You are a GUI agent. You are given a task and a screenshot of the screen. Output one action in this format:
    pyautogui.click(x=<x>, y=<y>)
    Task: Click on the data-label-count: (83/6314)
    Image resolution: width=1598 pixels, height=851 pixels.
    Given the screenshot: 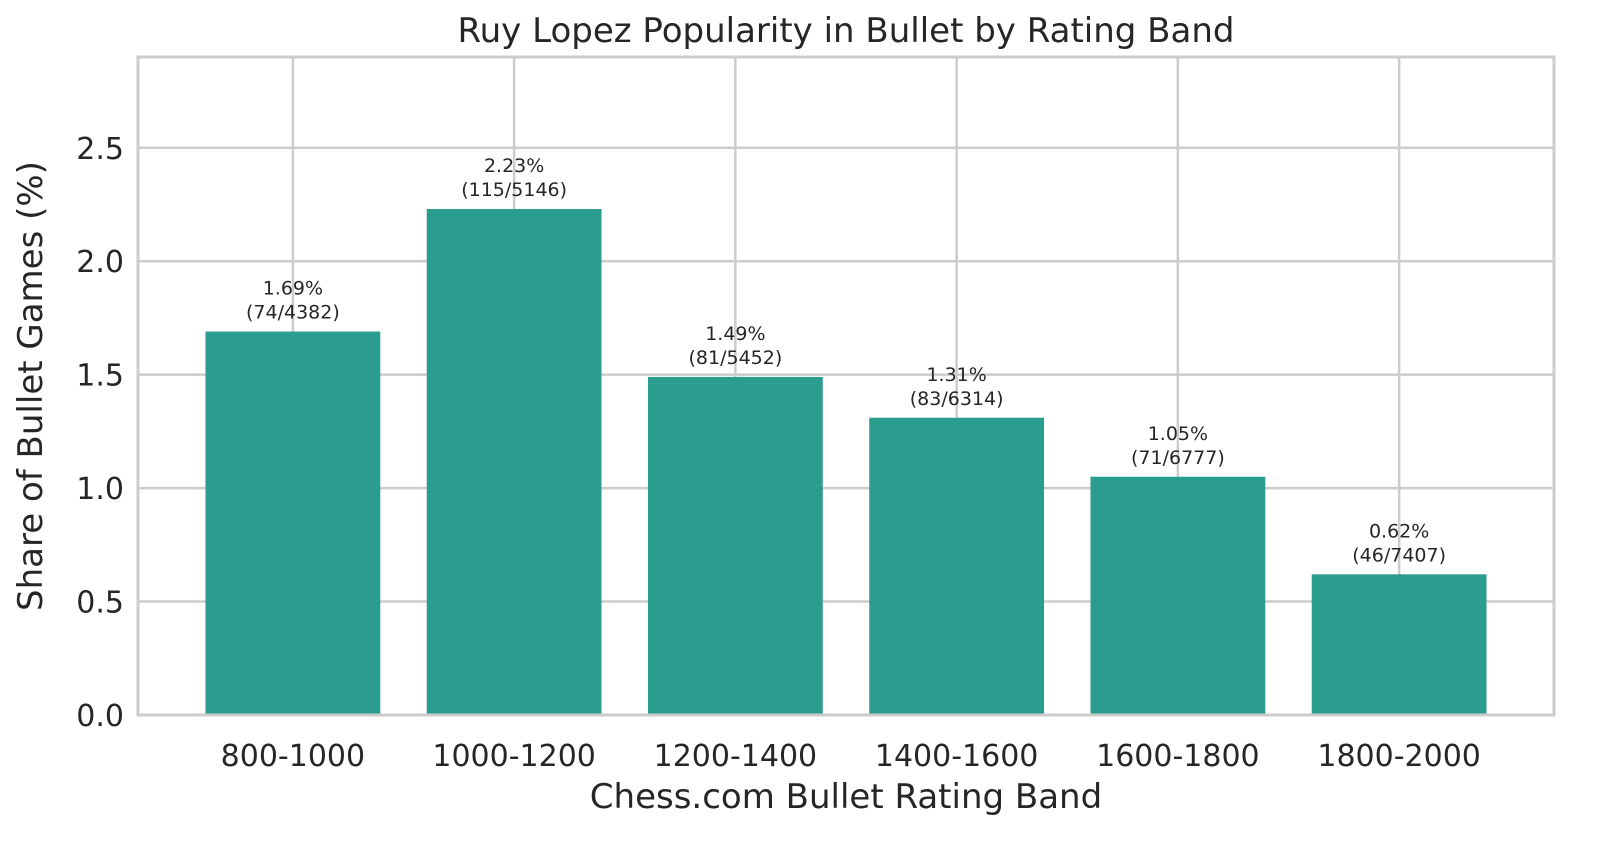 What is the action you would take?
    pyautogui.click(x=957, y=399)
    